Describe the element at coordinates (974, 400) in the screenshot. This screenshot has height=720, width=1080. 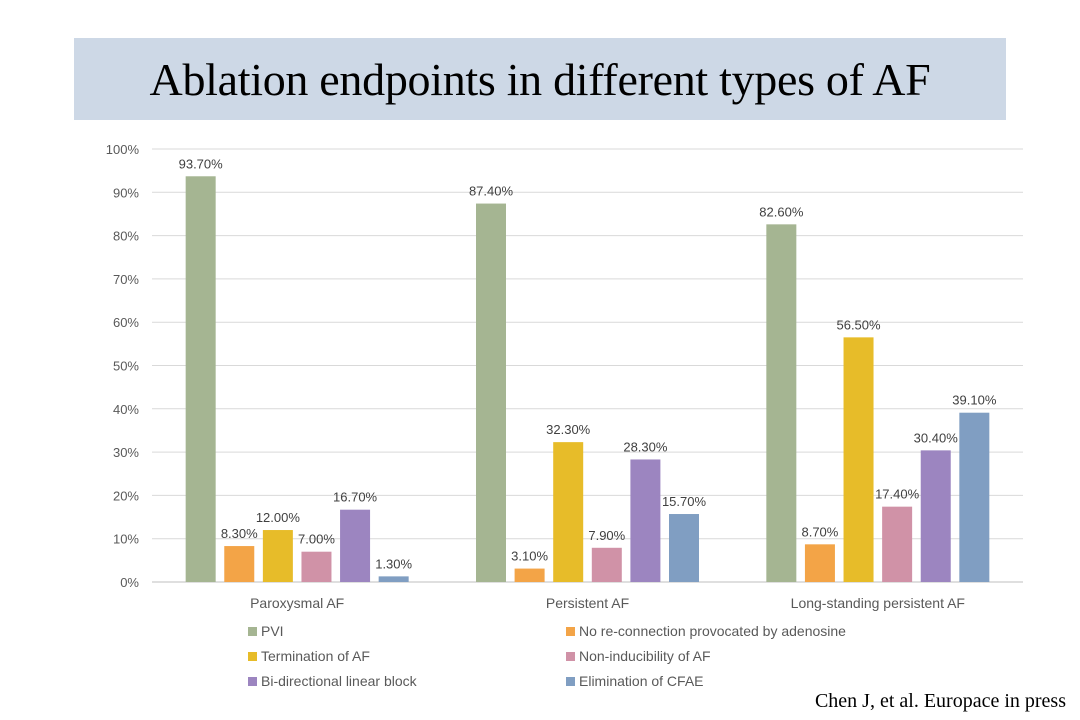
I see `data-label: 39.10%` at that location.